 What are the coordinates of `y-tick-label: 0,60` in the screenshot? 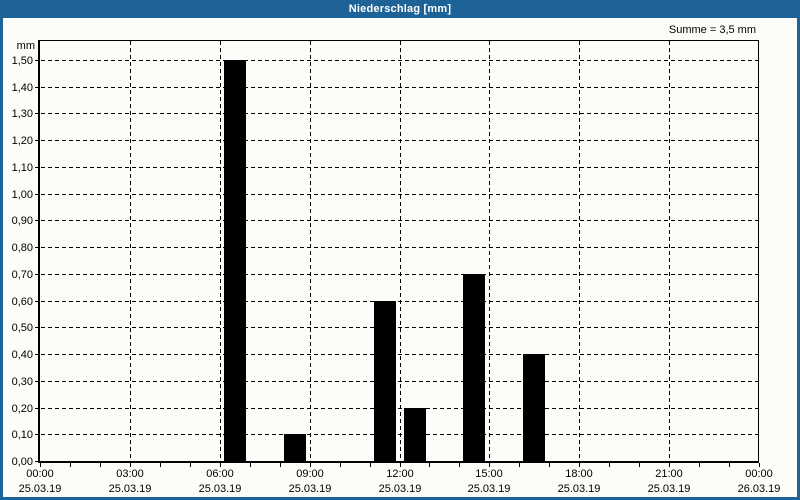 It's located at (22, 302).